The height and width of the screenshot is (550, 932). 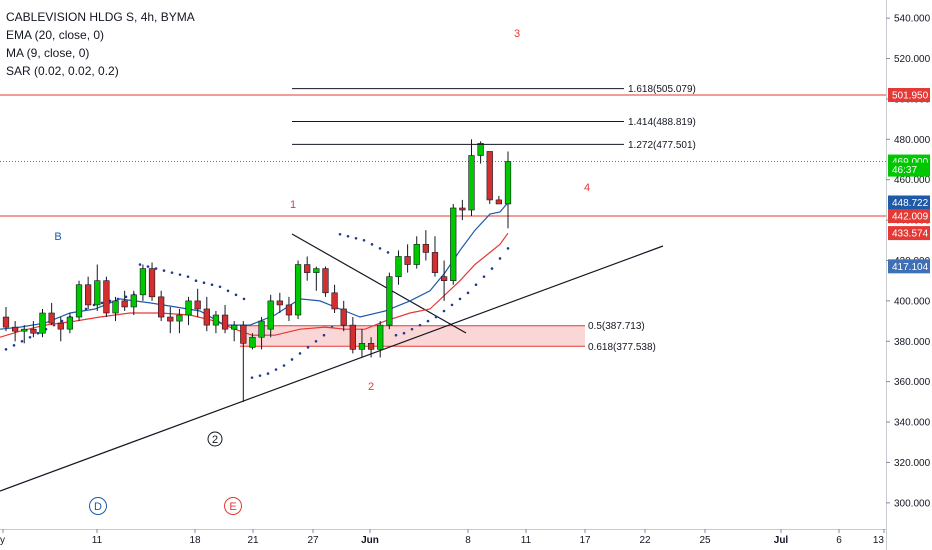 I want to click on x-tick-label: 27, so click(x=313, y=540).